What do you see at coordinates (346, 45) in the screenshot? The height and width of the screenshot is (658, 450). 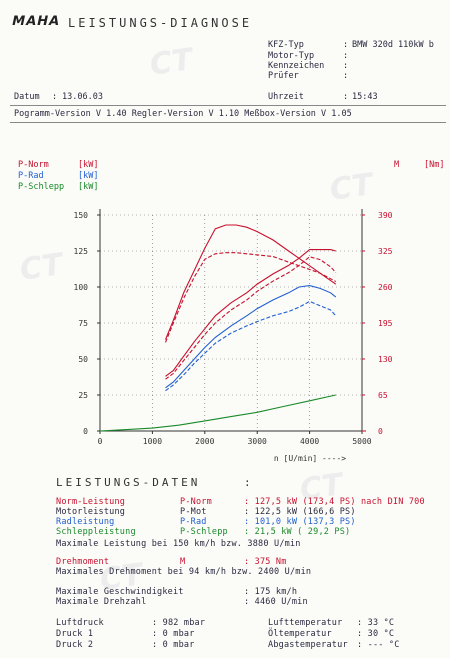 I see `kfz-typ-colon: :` at bounding box center [346, 45].